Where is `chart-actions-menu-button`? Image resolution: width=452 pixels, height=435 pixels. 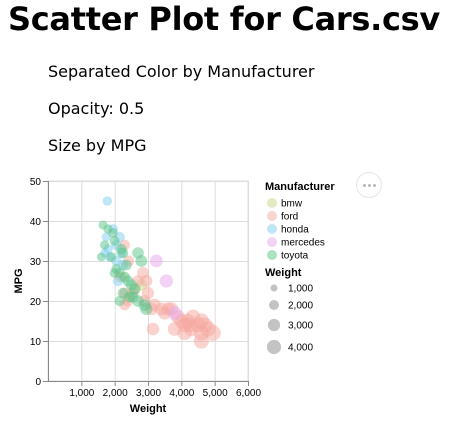
chart-actions-menu-button is located at coordinates (369, 185).